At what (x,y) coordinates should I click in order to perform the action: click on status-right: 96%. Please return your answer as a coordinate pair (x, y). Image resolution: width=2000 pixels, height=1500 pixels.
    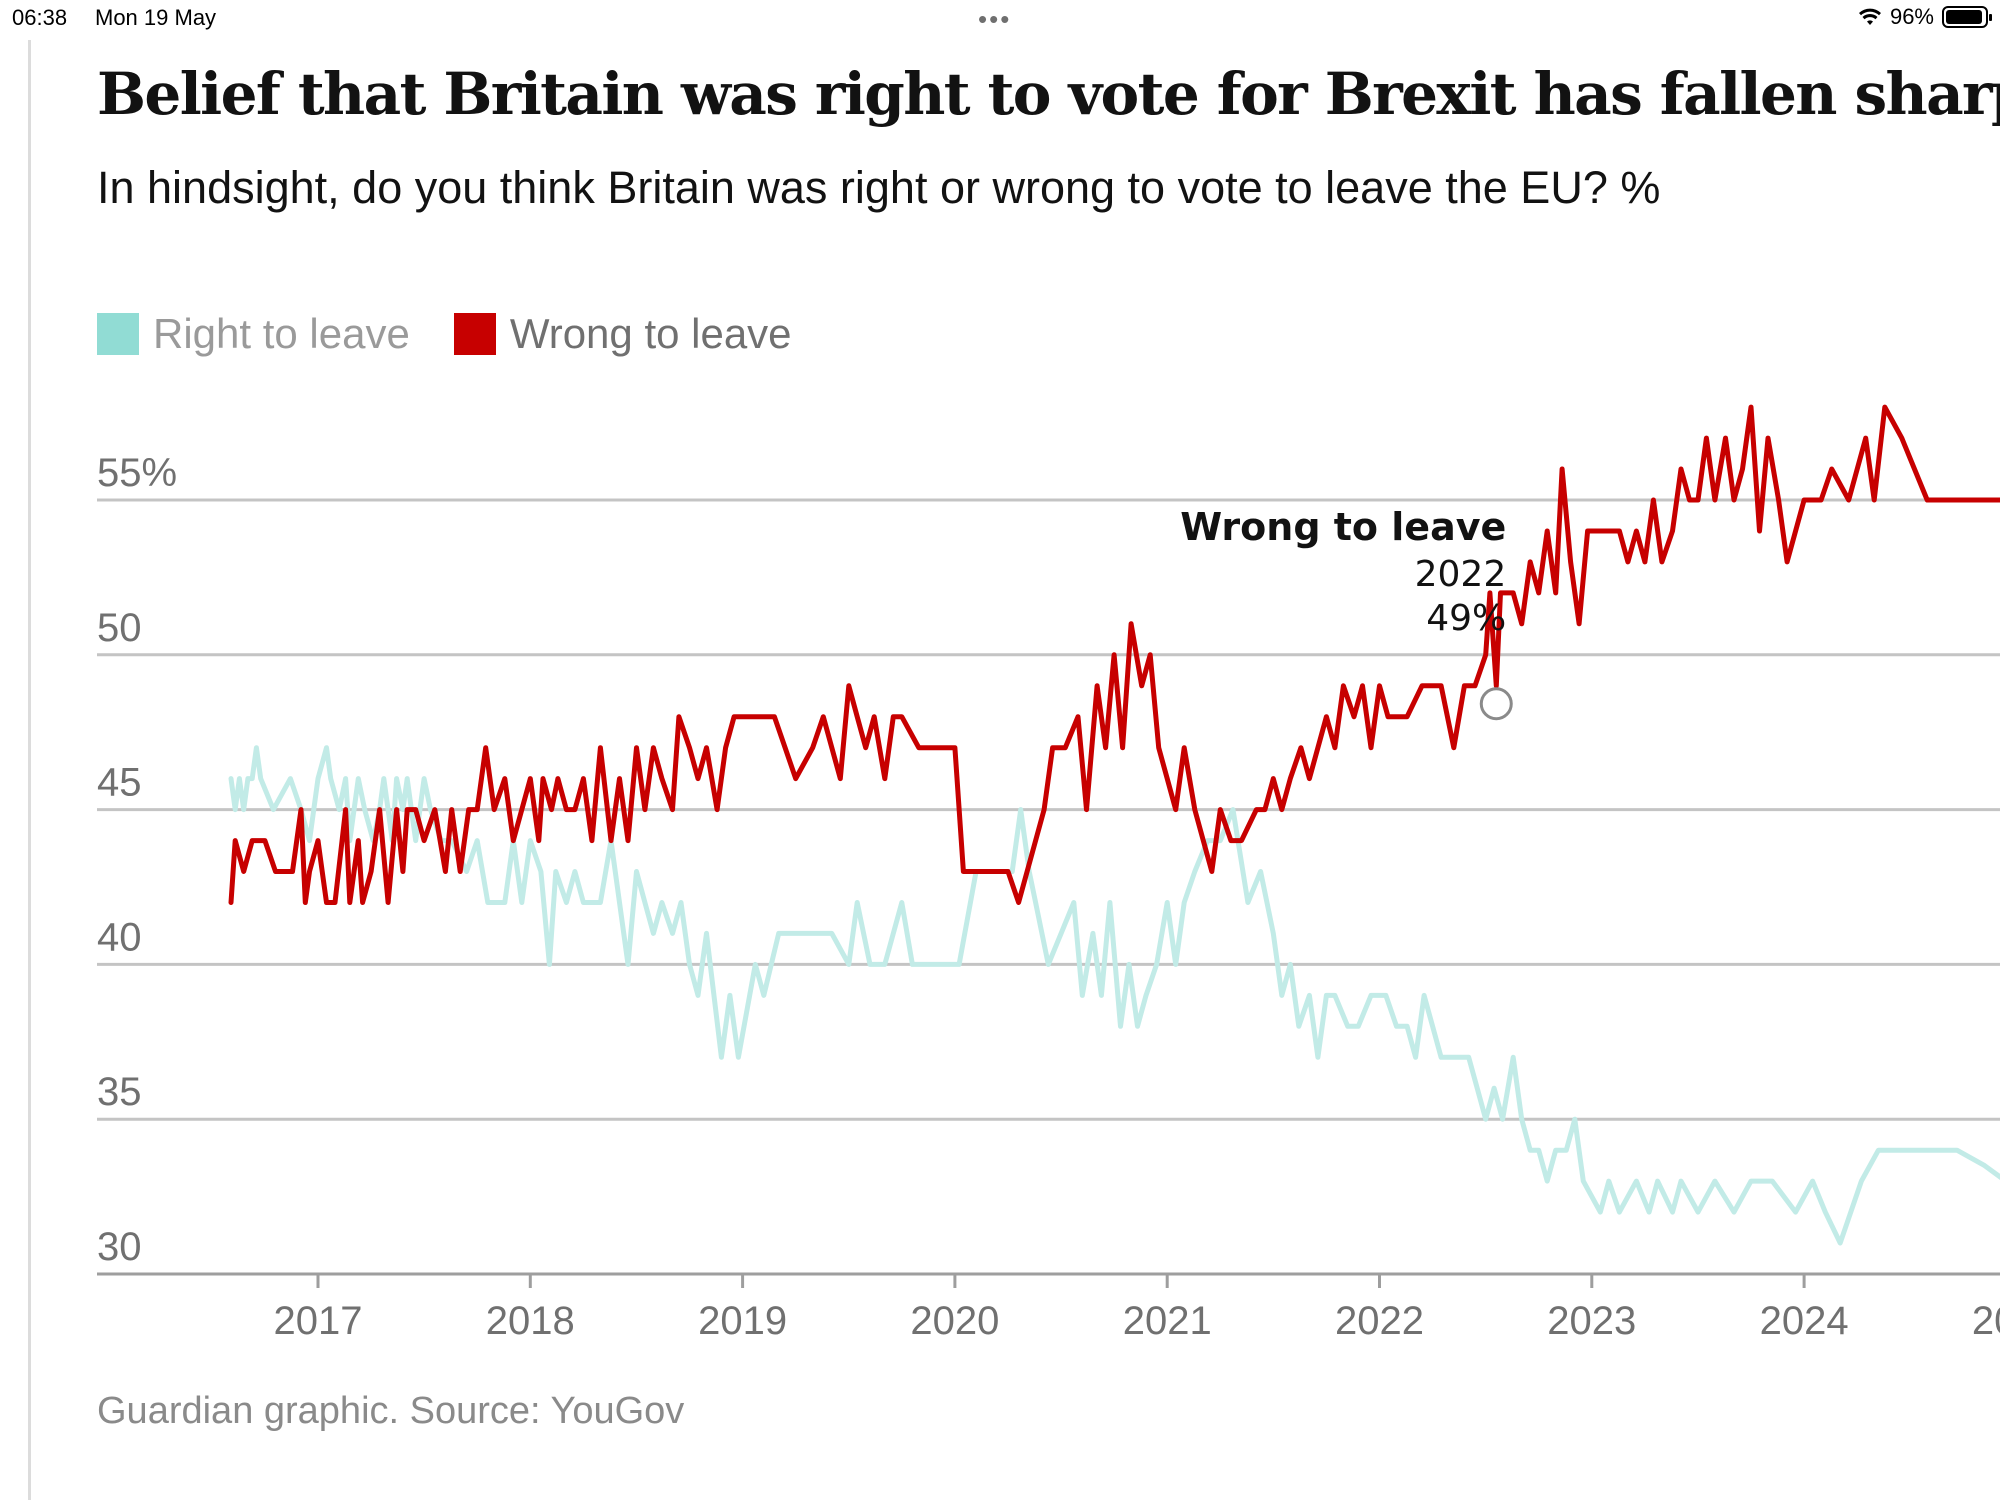
    Looking at the image, I should click on (1925, 17).